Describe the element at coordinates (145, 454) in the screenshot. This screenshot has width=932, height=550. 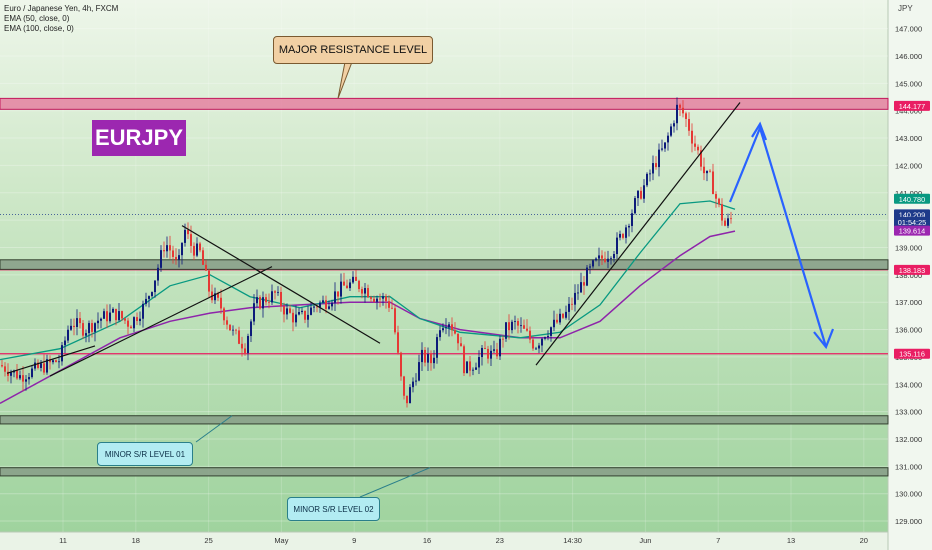
I see `minor-sr-level-01-callout: MINOR S/R LEVEL 01` at that location.